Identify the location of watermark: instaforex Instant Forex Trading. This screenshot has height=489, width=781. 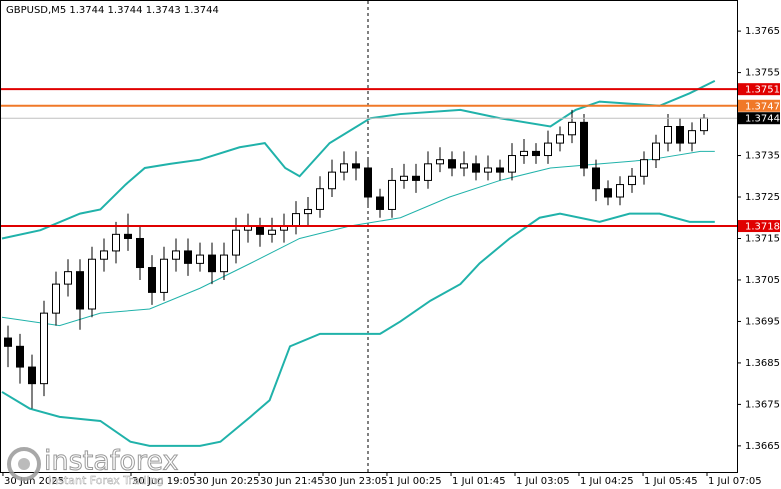
(93, 466).